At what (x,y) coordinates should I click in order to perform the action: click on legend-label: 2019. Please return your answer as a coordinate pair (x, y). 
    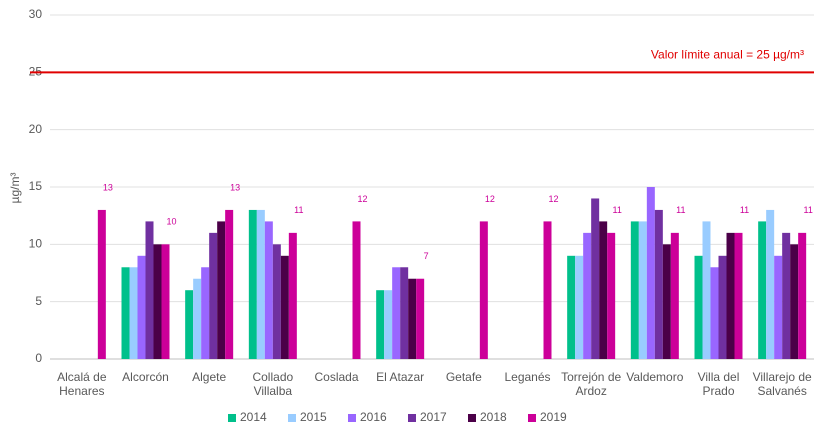
    Looking at the image, I should click on (553, 416).